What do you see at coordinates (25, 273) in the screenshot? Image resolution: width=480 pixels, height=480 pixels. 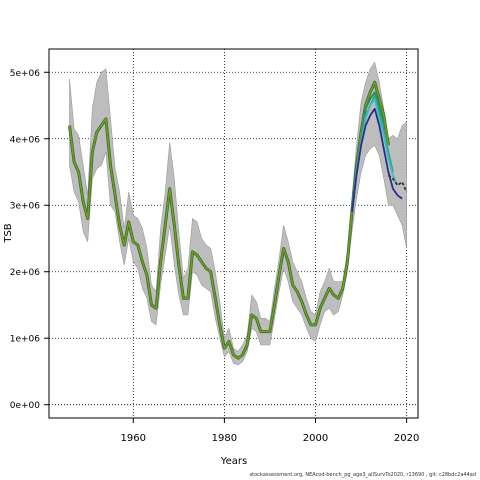 I see `y-tick-label-2: 2e+06` at bounding box center [25, 273].